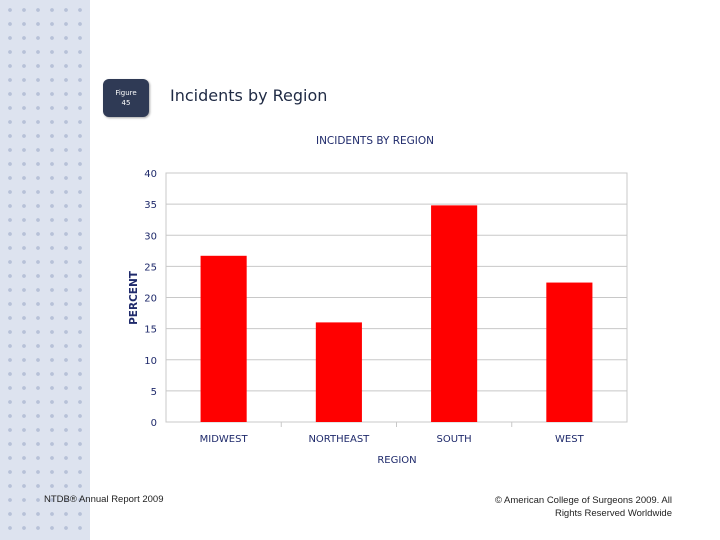  Describe the element at coordinates (150, 267) in the screenshot. I see `y-tick-label: 25` at that location.